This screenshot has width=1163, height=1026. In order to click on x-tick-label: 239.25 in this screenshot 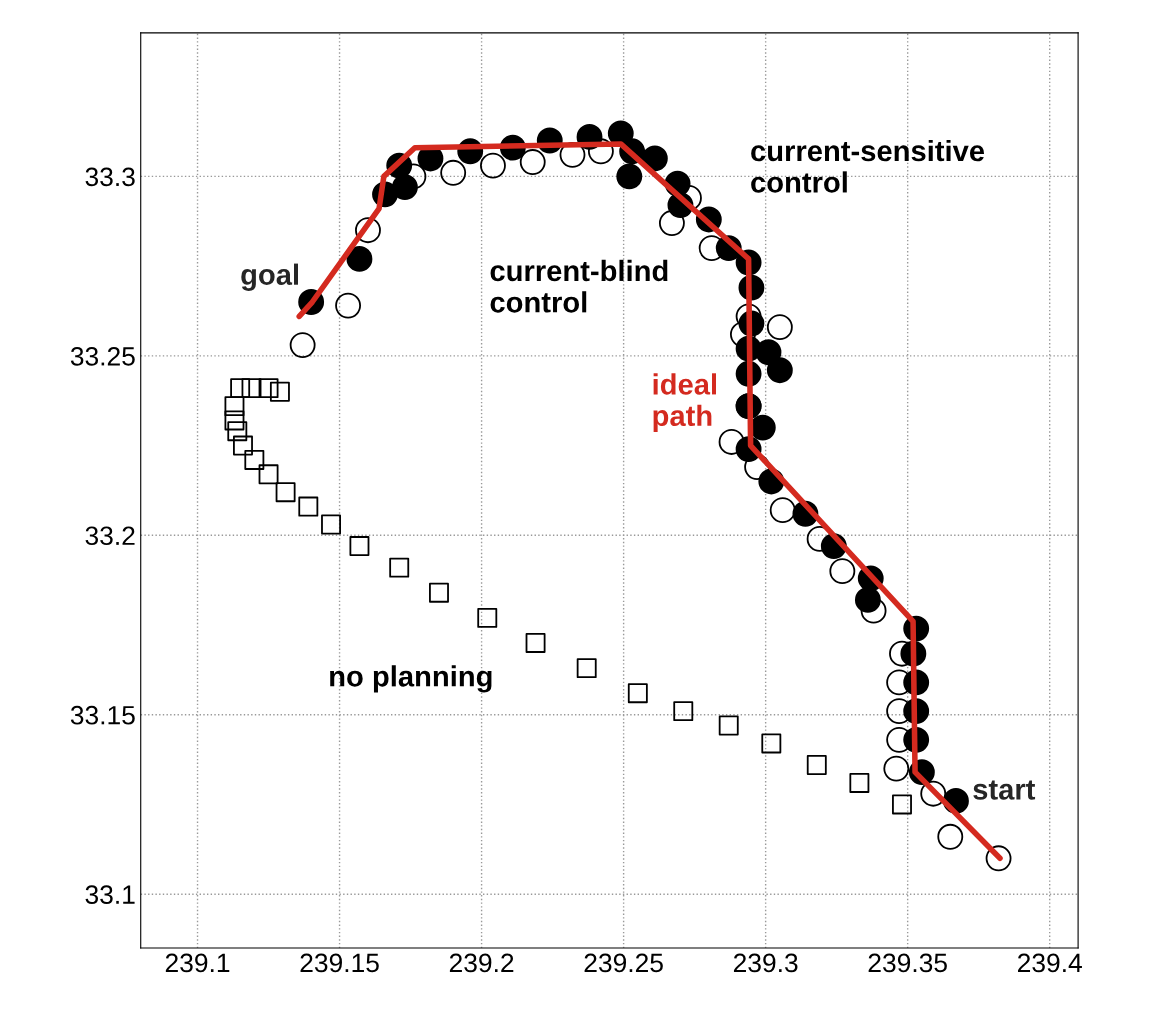, I will do `click(623, 963)`.